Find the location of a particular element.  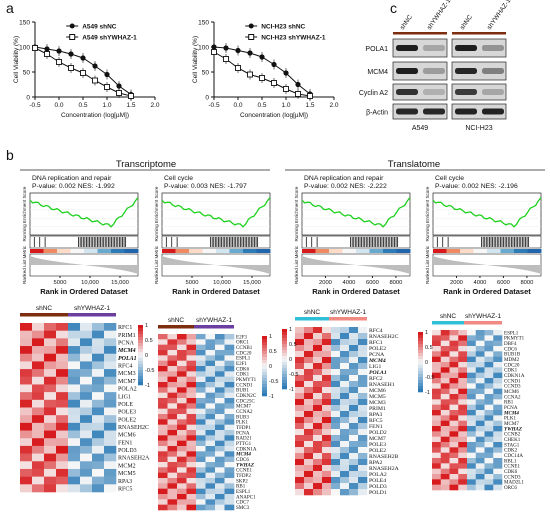

y-tick-label: 0 is located at coordinates (28, 98).